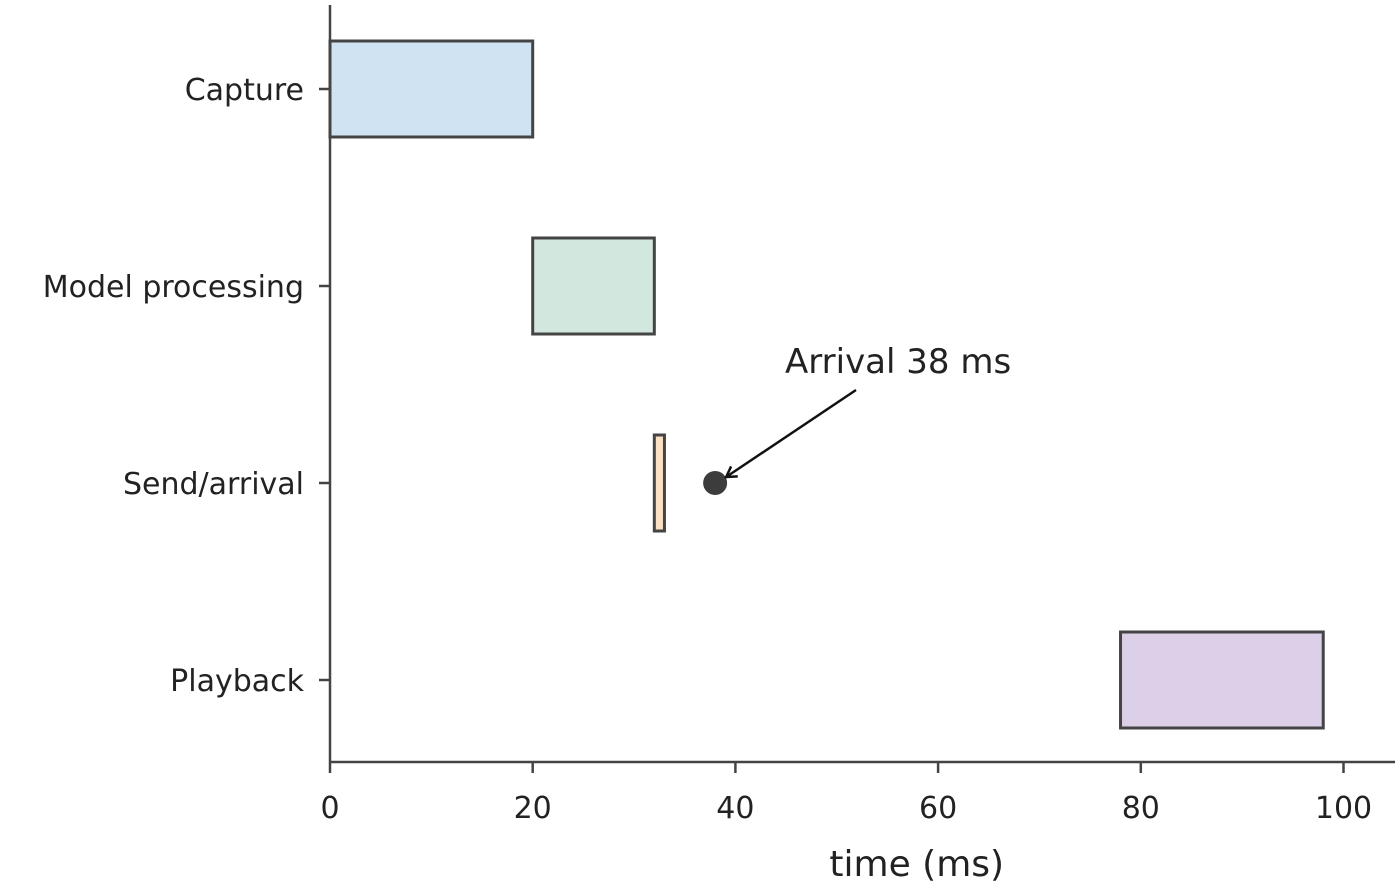 This screenshot has width=1400, height=892. I want to click on bar-model-processing, so click(593, 286).